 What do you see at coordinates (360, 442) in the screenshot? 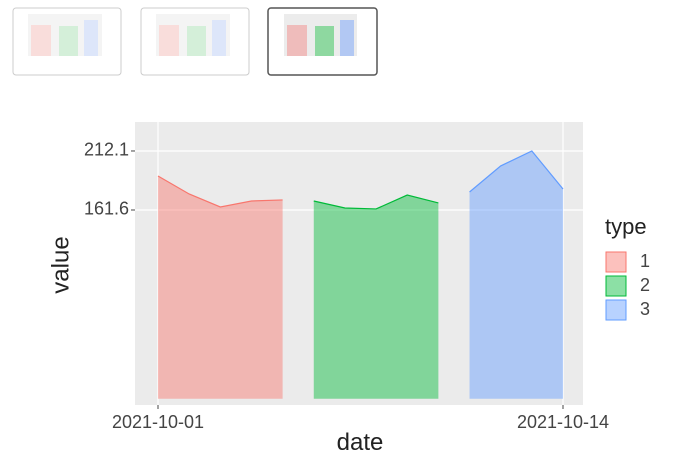
I see `x-axis-title: date` at bounding box center [360, 442].